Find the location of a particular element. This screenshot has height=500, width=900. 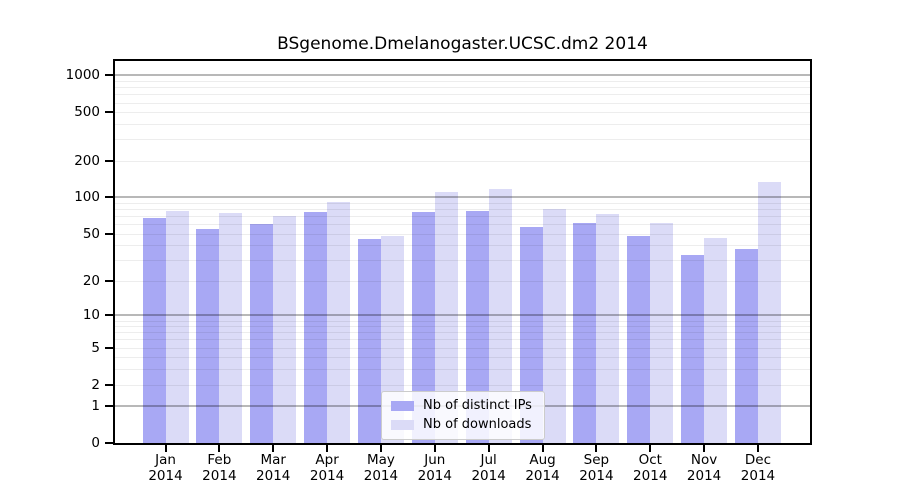

y-tick-label: 200 is located at coordinates (87, 160).